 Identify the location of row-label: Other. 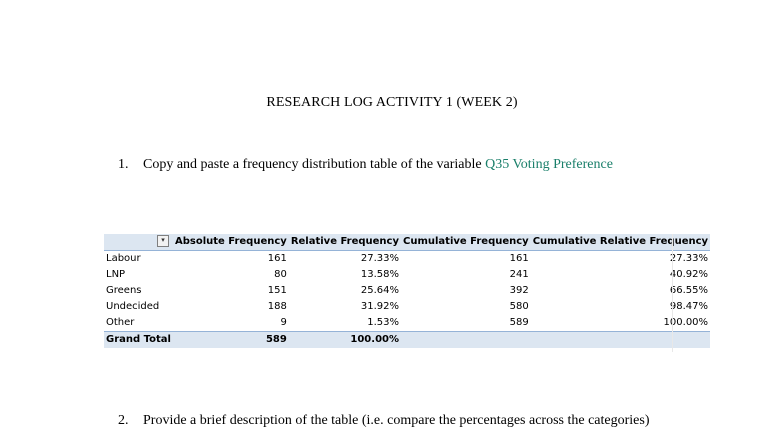
(120, 322).